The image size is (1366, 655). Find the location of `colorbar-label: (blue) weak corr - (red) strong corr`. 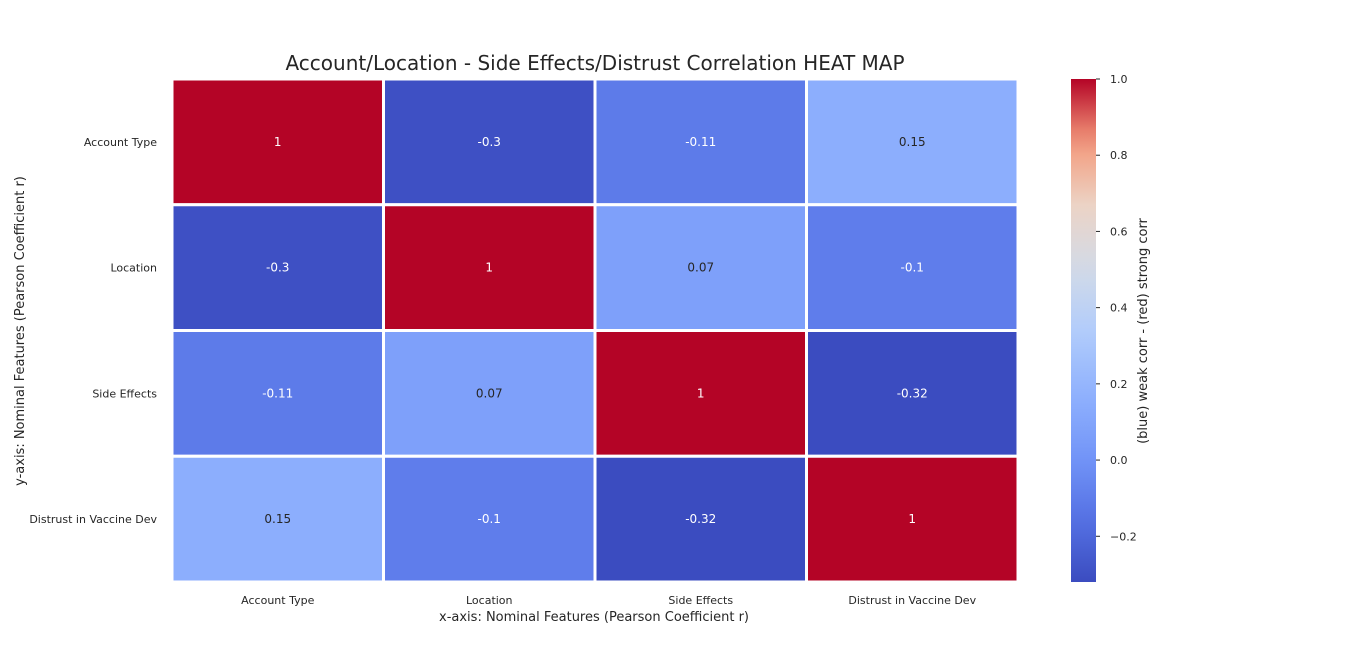

colorbar-label: (blue) weak corr - (red) strong corr is located at coordinates (1143, 330).